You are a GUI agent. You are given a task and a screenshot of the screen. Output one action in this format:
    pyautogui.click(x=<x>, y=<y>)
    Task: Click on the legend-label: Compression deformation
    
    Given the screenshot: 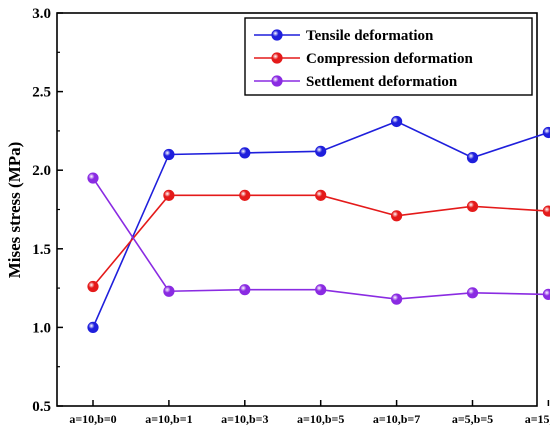 What is the action you would take?
    pyautogui.click(x=389, y=59)
    